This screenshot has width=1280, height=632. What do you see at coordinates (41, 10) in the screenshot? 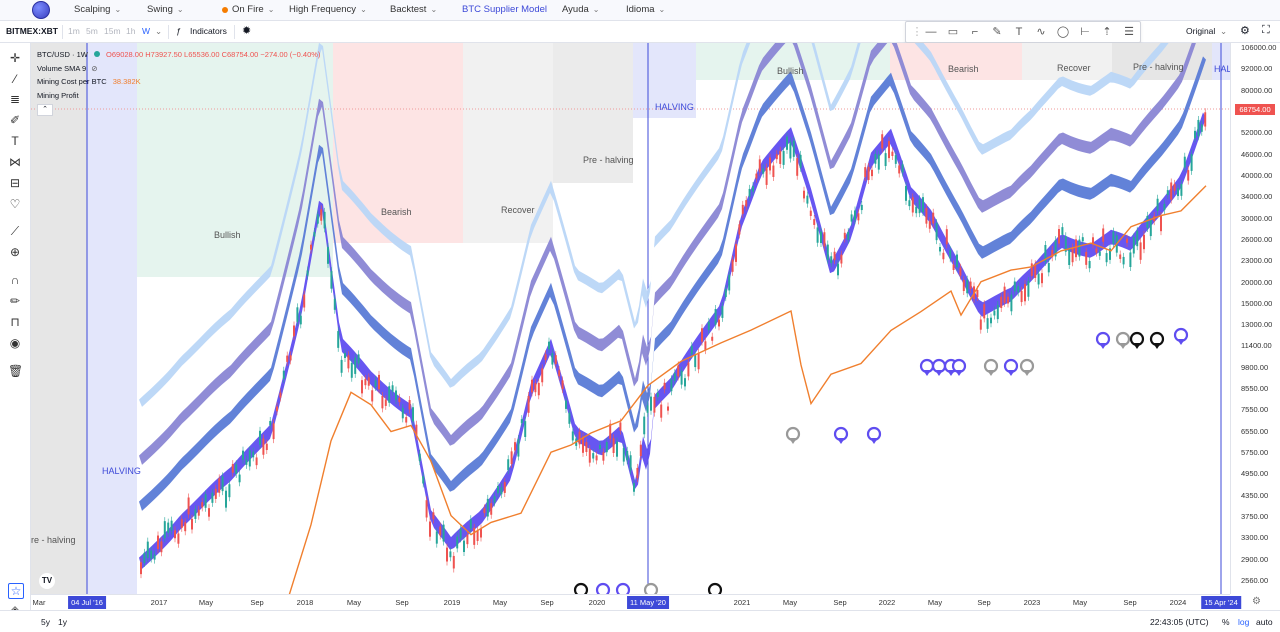
I see `brand-logo-icon` at bounding box center [41, 10].